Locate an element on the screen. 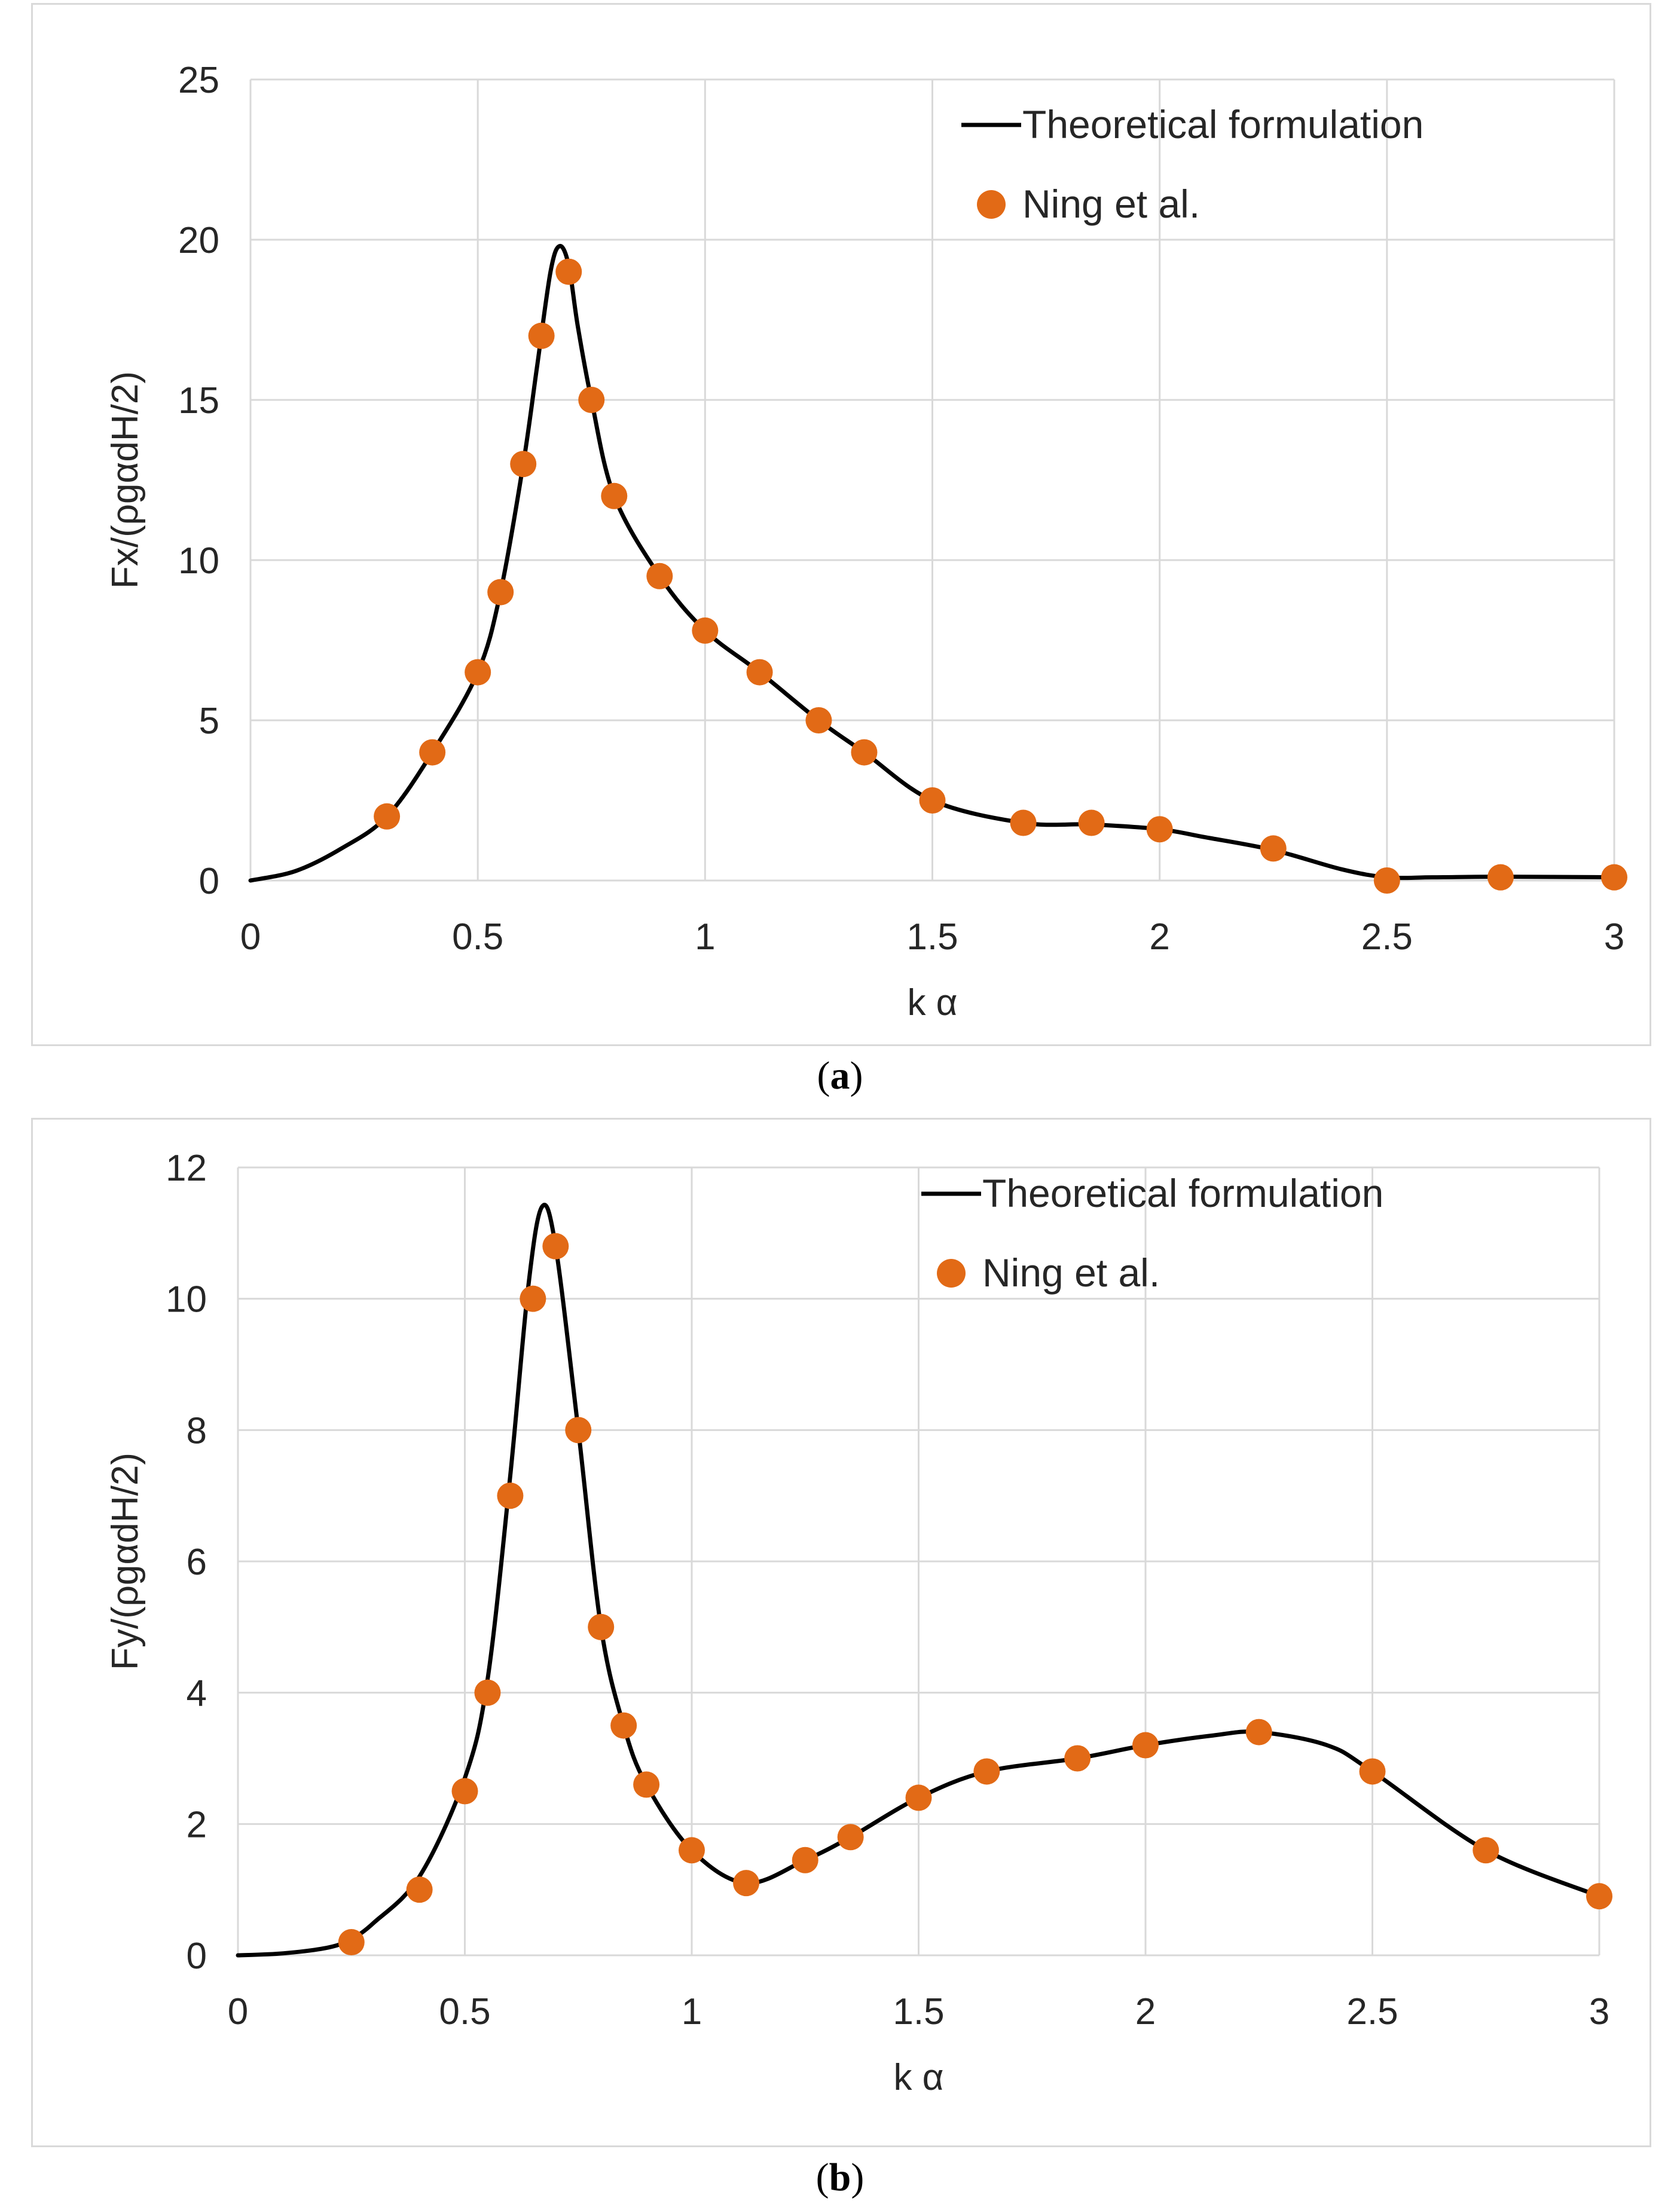 This screenshot has height=2201, width=1680. chart-a-y-tick-label: 15 is located at coordinates (198, 400).